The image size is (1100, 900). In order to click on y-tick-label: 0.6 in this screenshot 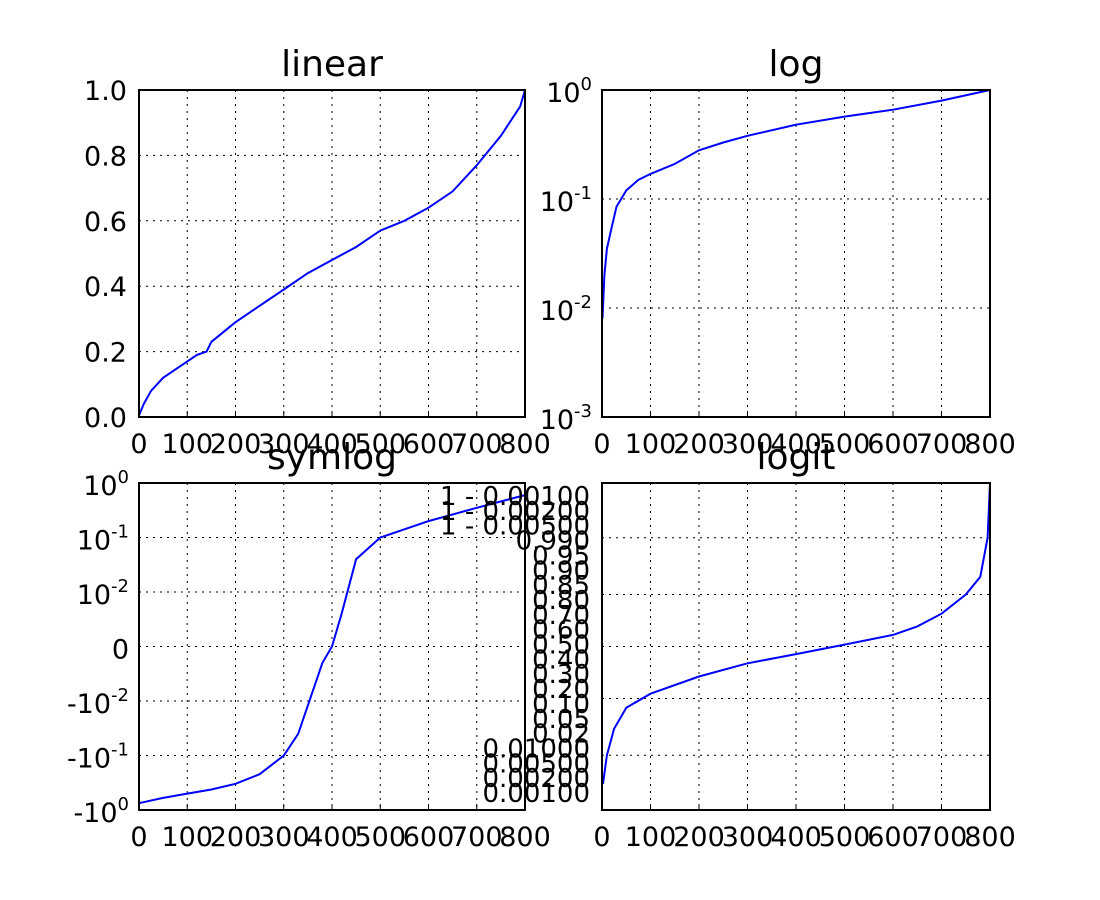, I will do `click(105, 222)`.